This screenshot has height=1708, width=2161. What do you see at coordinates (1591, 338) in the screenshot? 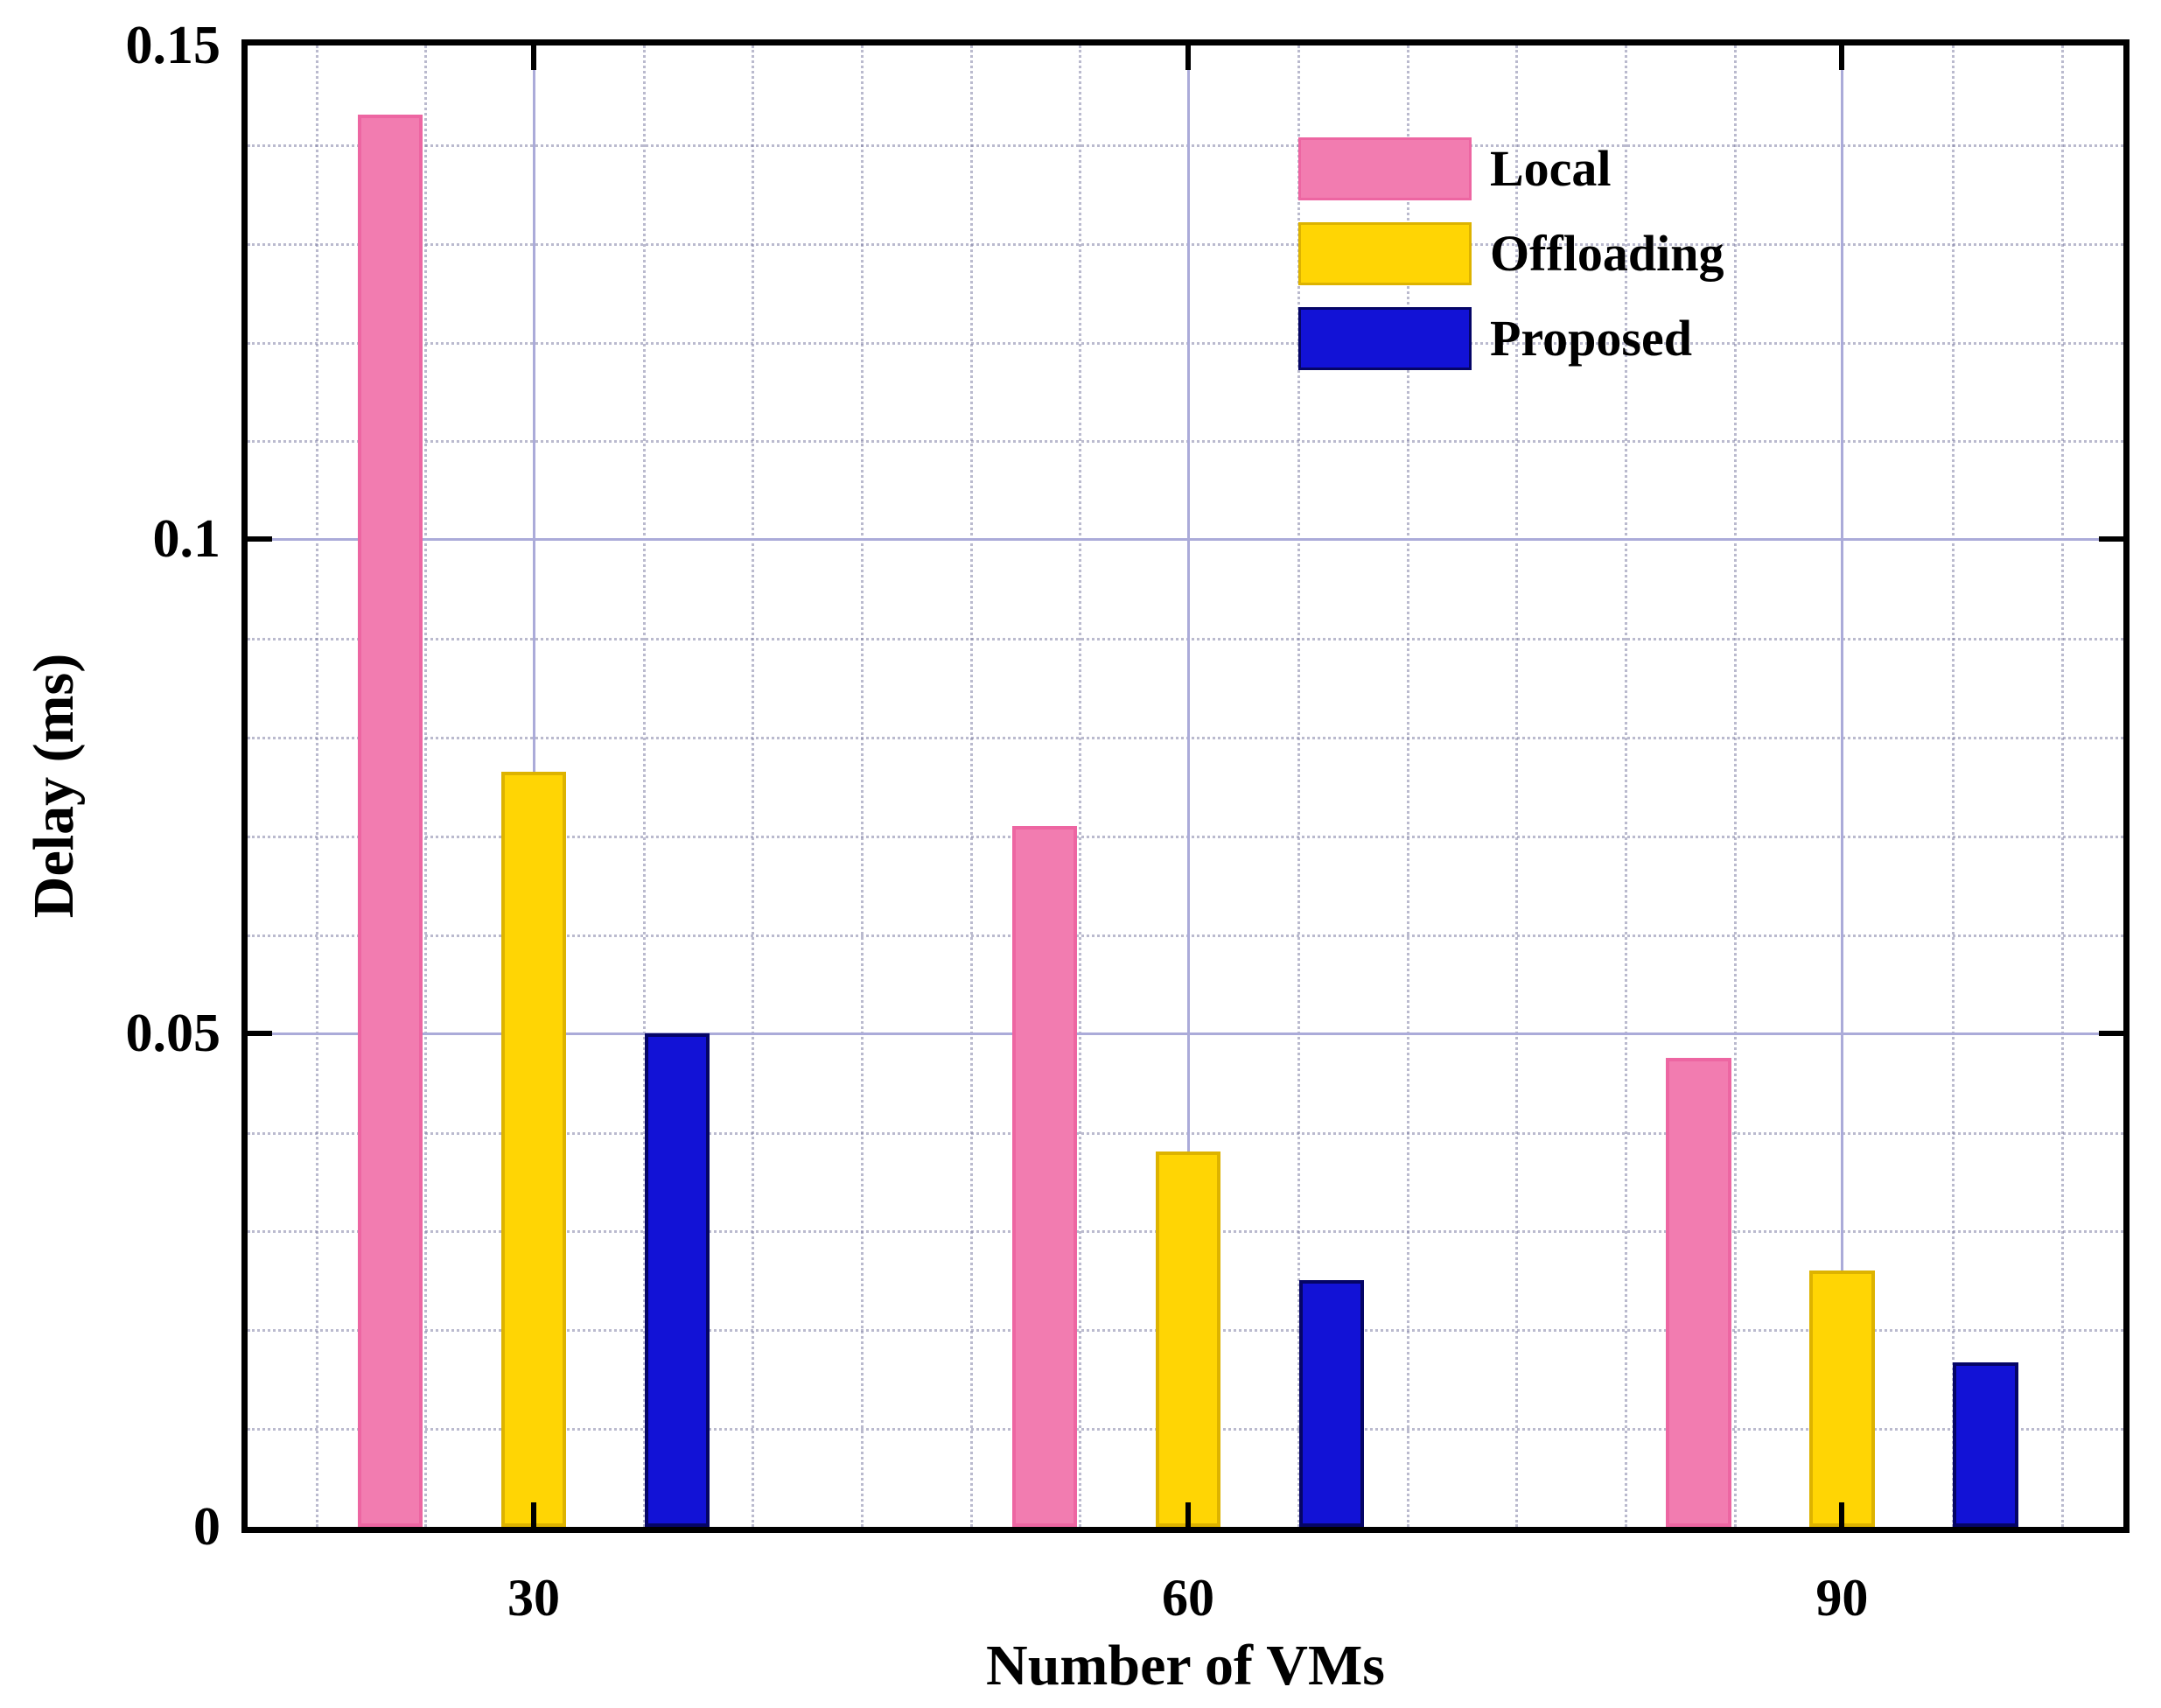
I see `legend-label-proposed: Proposed` at bounding box center [1591, 338].